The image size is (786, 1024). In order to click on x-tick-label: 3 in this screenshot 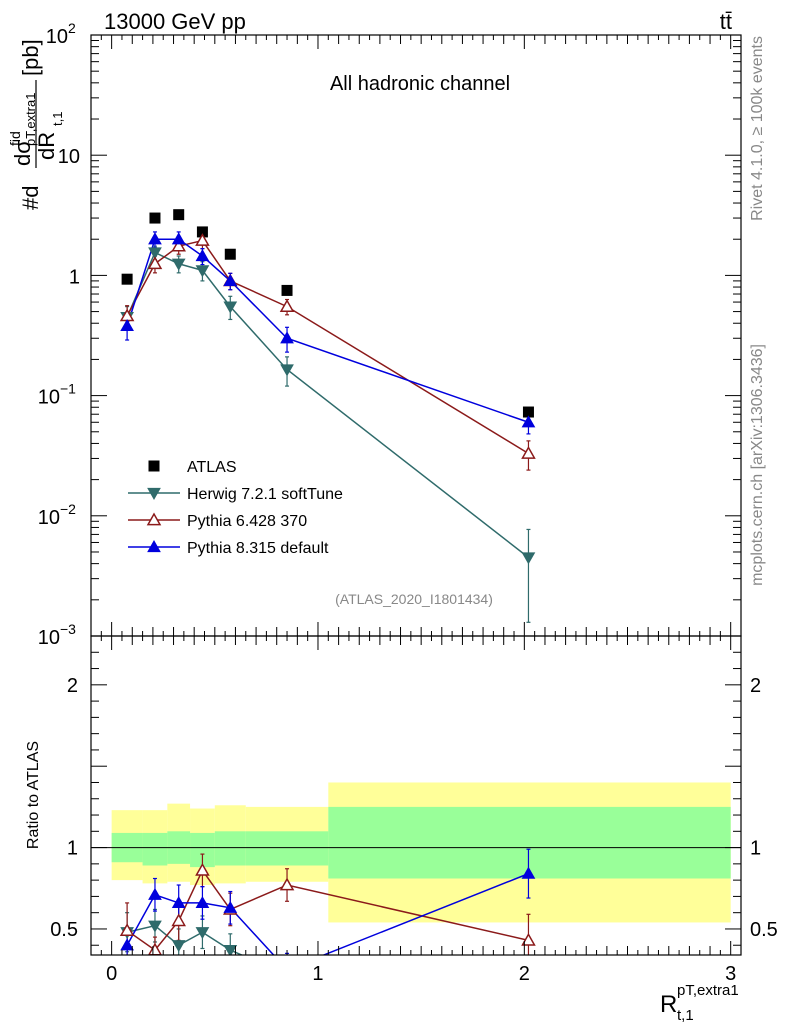, I will do `click(730, 974)`.